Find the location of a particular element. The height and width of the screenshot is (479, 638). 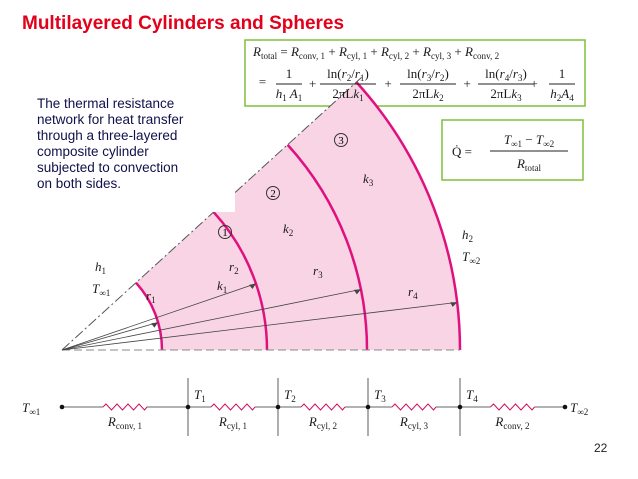

layer-number: 3 is located at coordinates (341, 141).